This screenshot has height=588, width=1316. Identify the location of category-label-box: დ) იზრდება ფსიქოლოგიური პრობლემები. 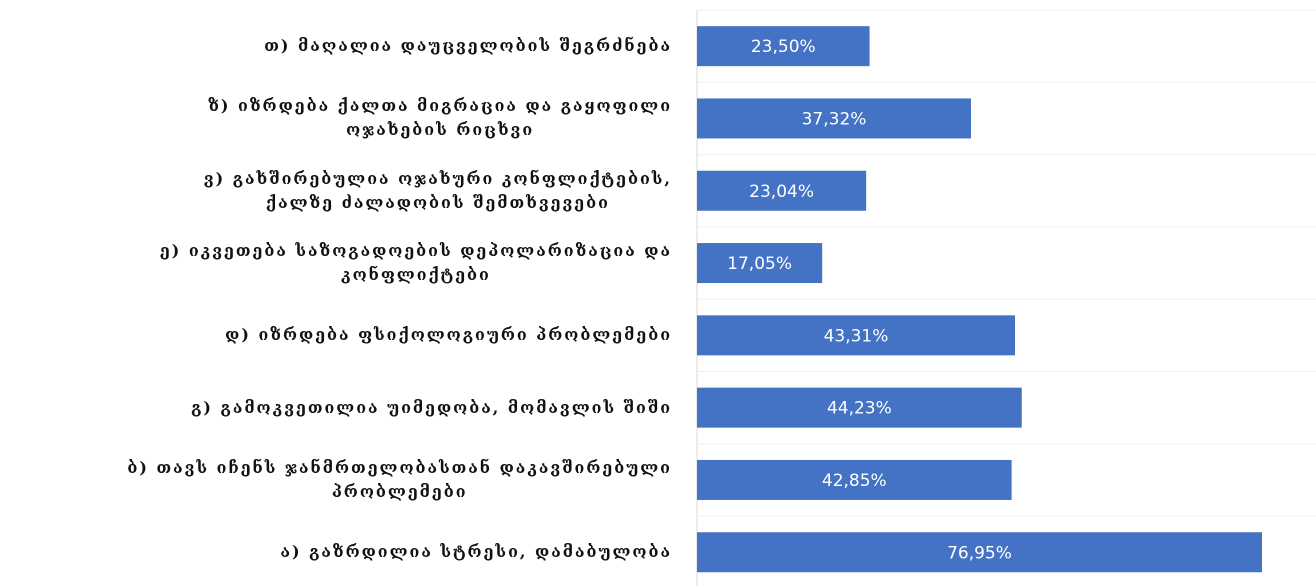
(336, 335).